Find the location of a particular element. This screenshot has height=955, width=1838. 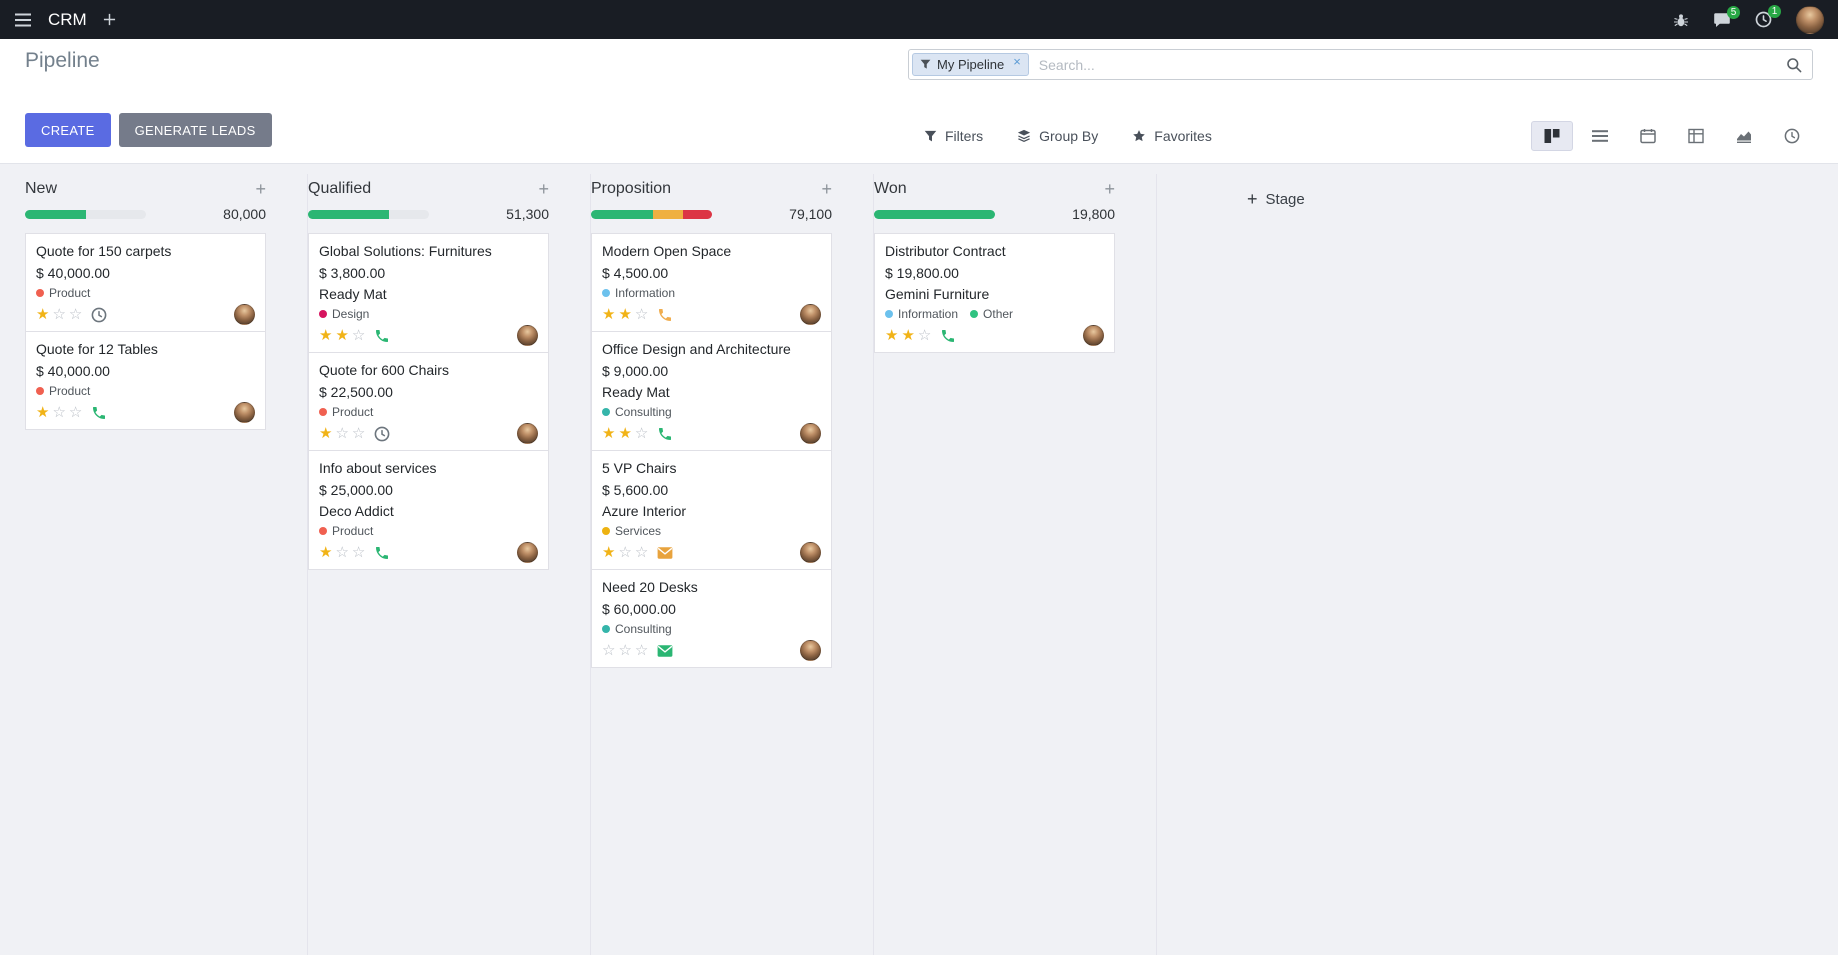

app-name: CRM is located at coordinates (67, 19).